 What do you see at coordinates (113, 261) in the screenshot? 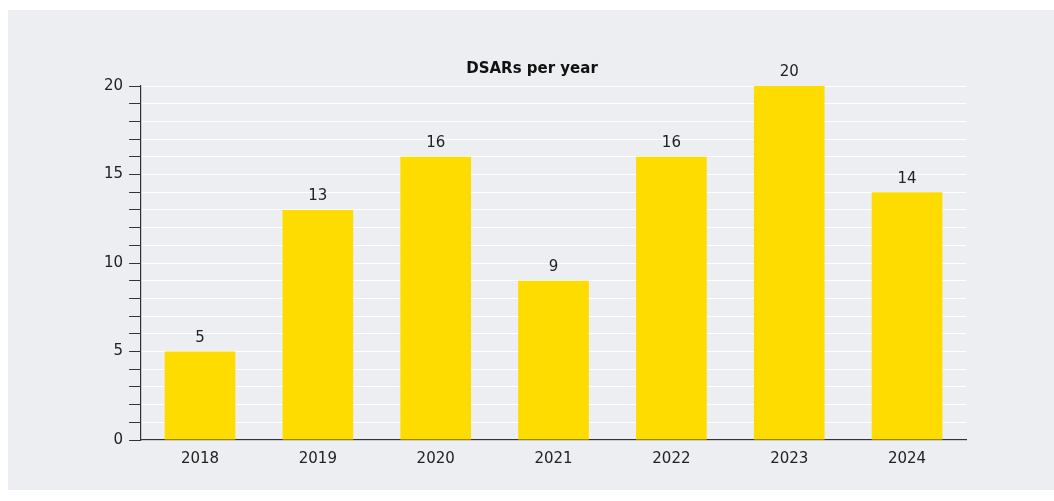
I see `y-tick-label: 10` at bounding box center [113, 261].